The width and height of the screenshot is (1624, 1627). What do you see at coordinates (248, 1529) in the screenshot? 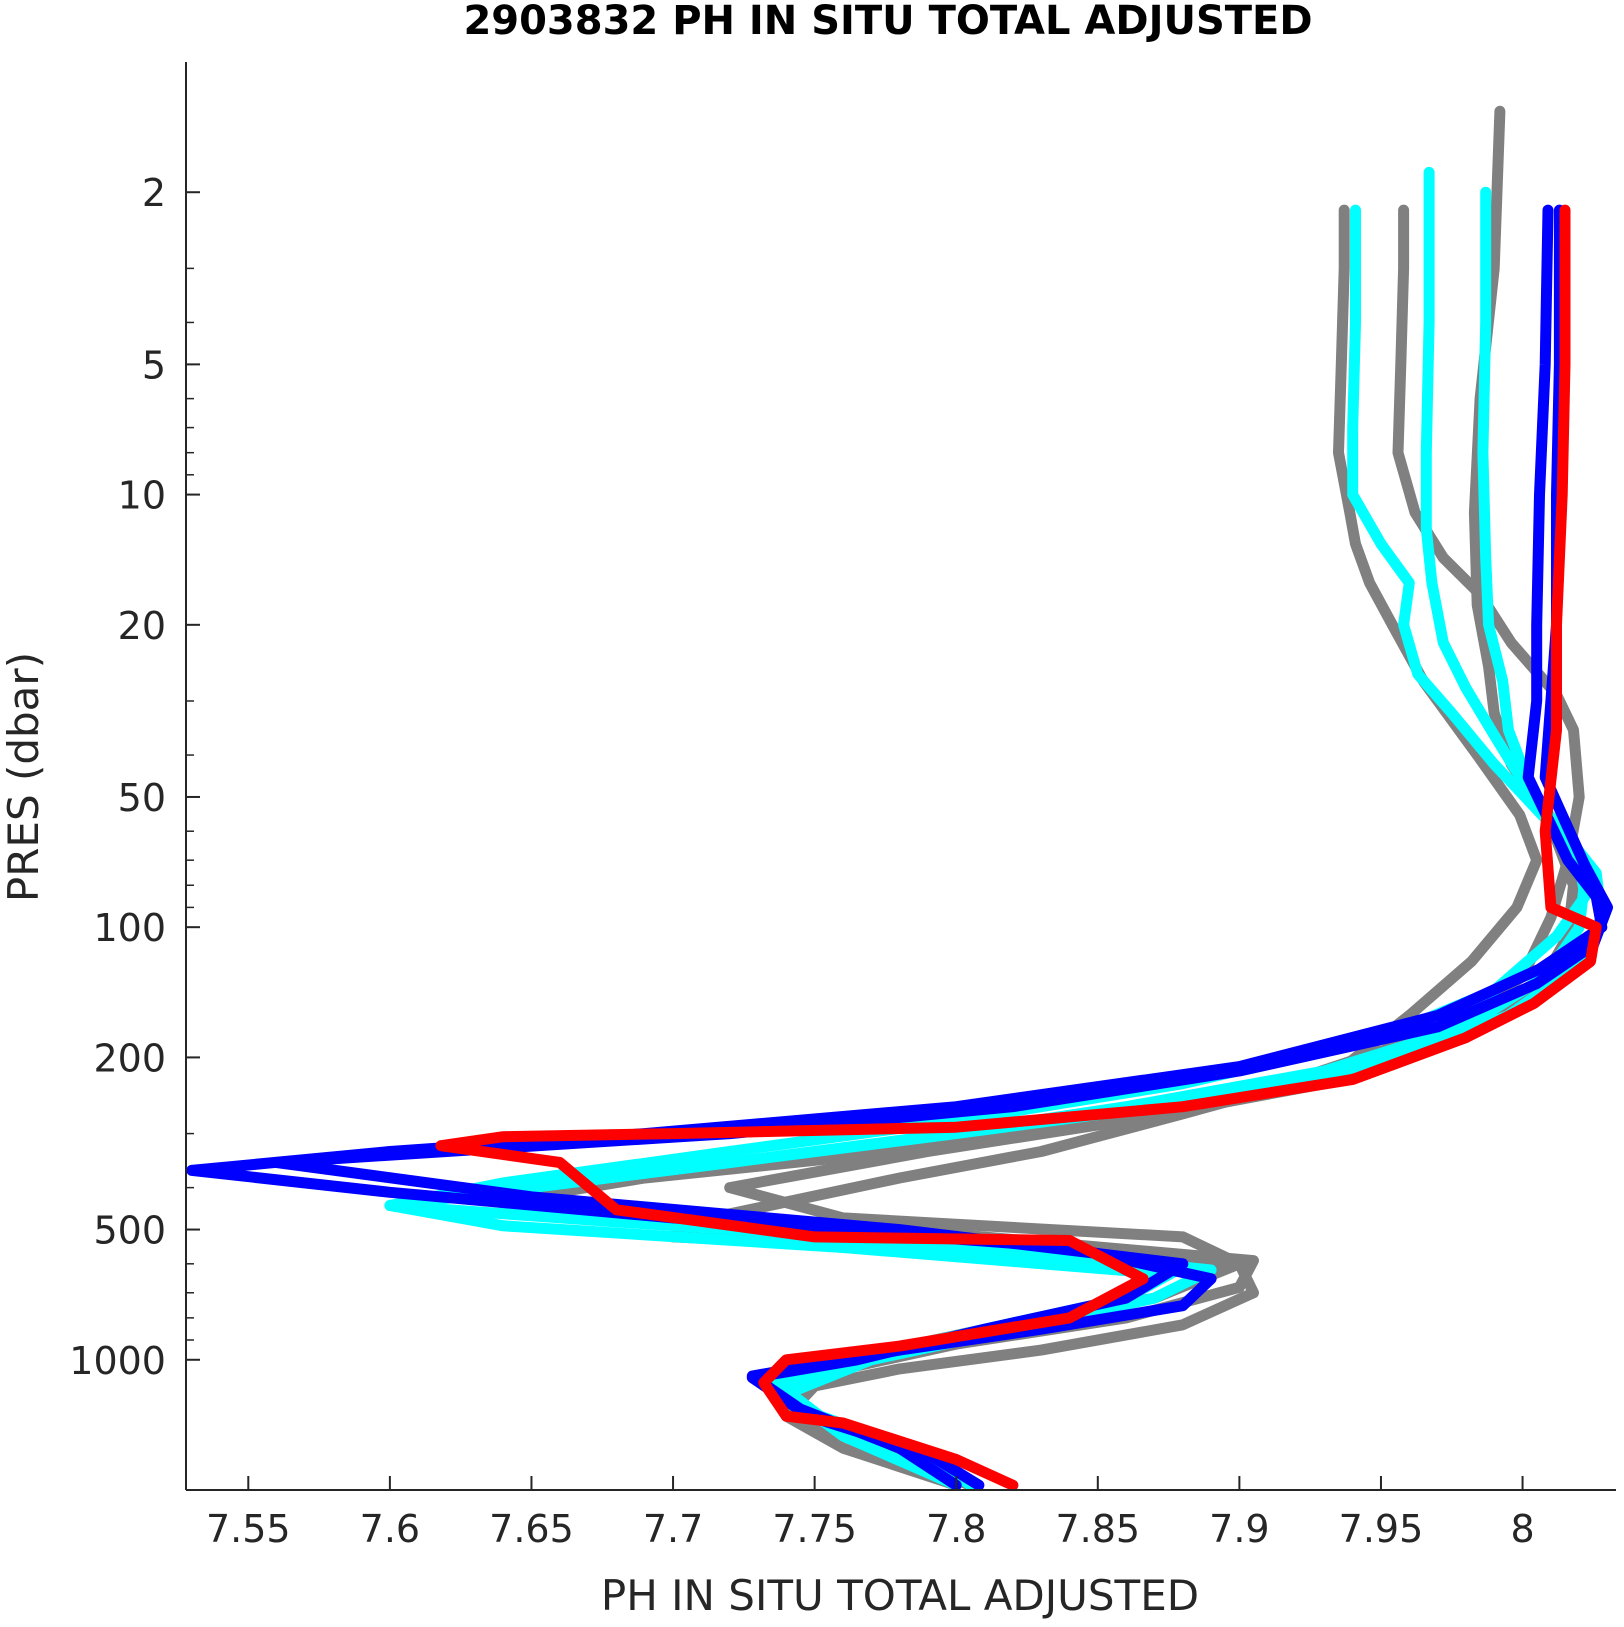
I see `x-tick-label: 7.55` at bounding box center [248, 1529].